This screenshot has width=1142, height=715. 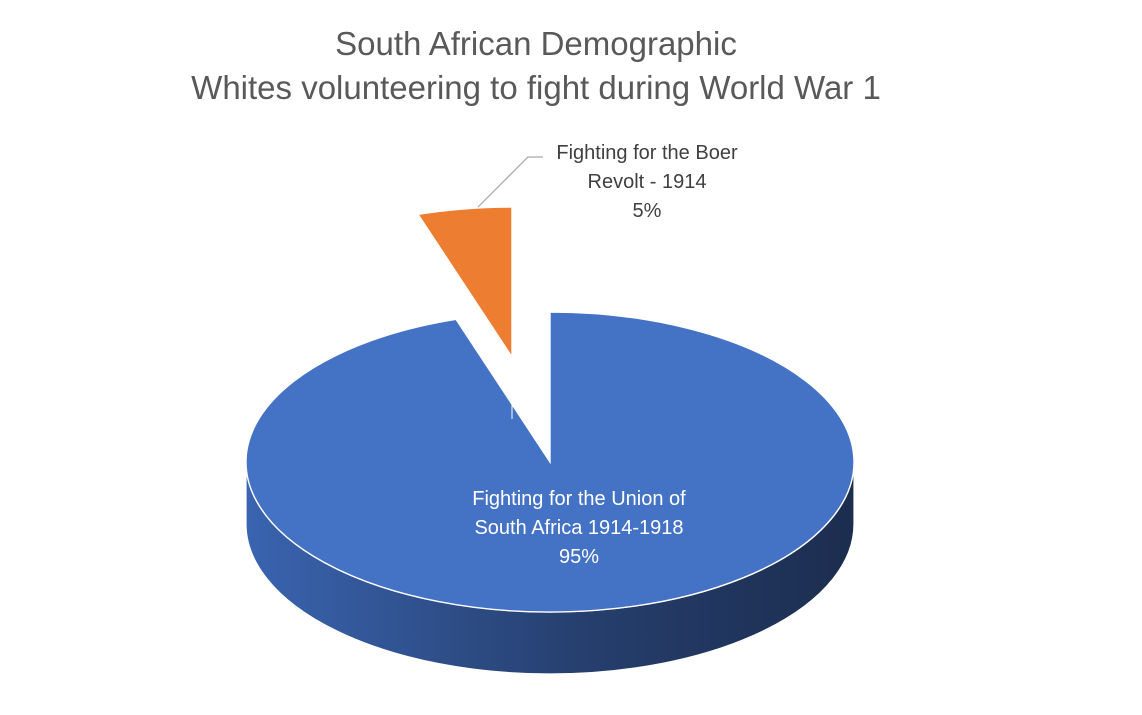 I want to click on slice-value-union: 95%, so click(x=579, y=557).